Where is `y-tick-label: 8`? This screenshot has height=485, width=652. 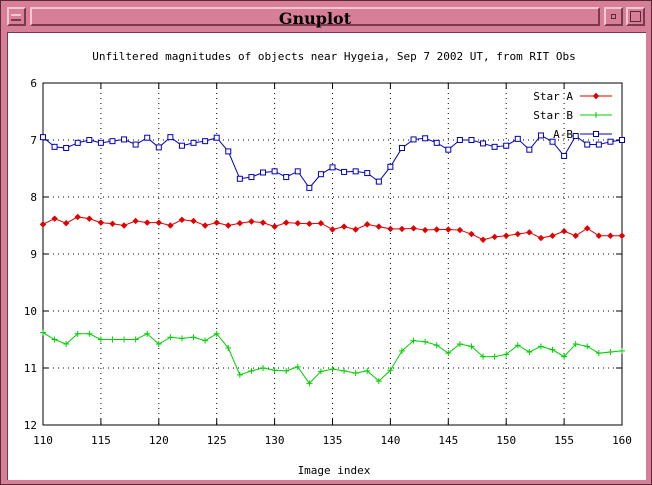 y-tick-label: 8 is located at coordinates (33, 197).